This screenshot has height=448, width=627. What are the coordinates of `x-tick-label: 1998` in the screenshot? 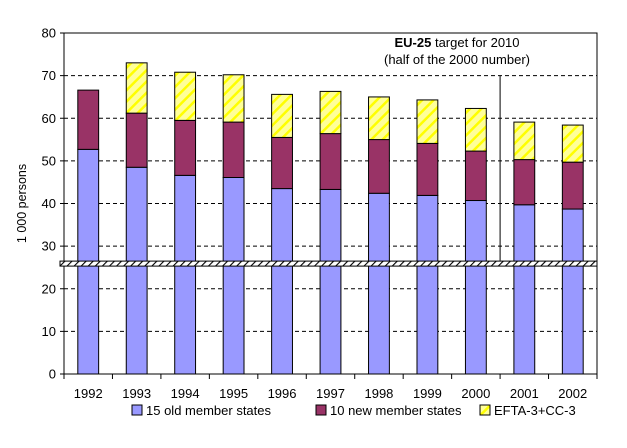 It's located at (378, 393).